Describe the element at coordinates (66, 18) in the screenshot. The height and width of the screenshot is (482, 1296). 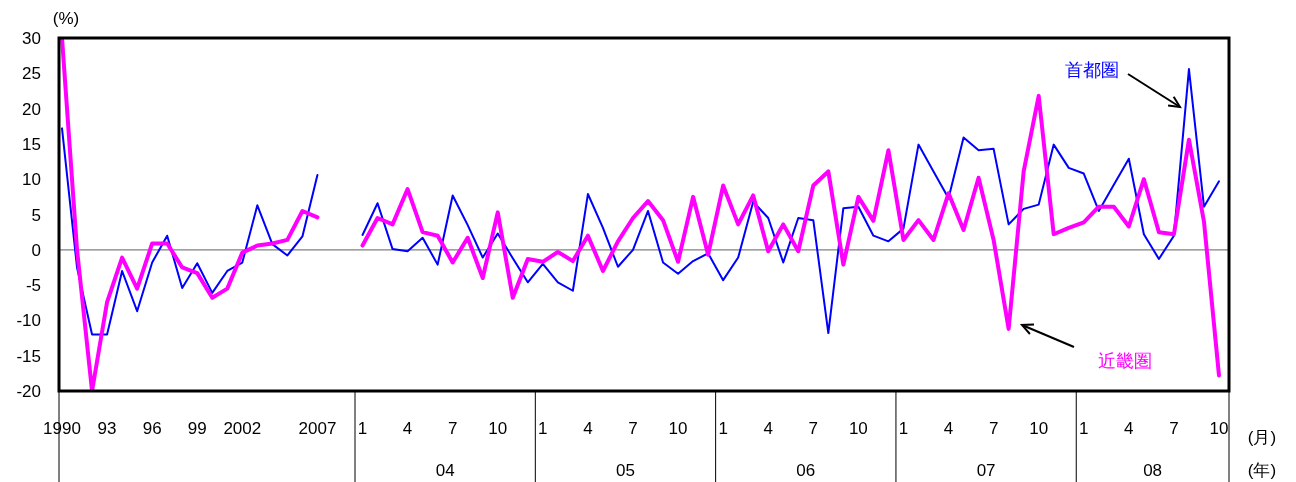
I see `y-axis-title: (%)` at that location.